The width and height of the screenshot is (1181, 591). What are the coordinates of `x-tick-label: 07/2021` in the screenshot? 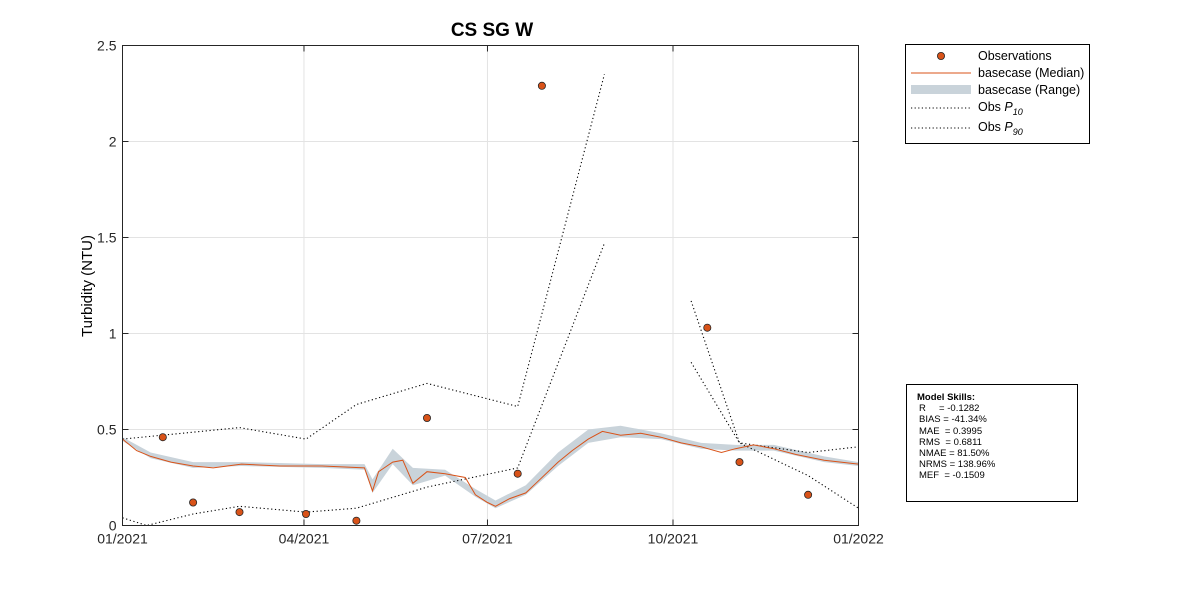 It's located at (487, 539).